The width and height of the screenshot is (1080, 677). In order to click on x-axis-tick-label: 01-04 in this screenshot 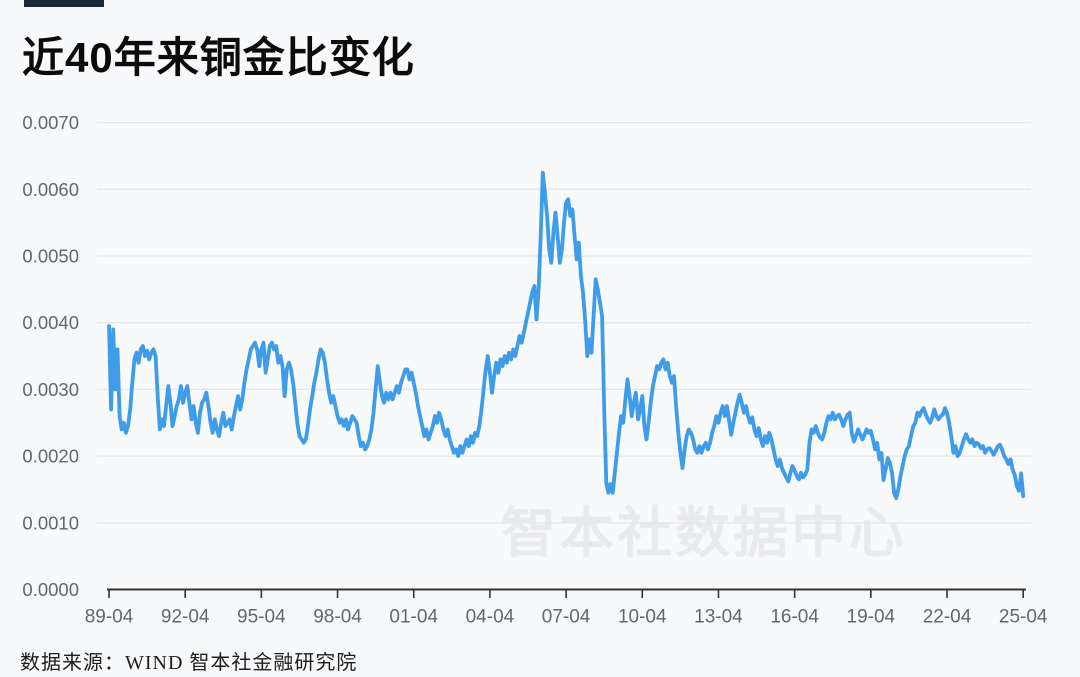, I will do `click(413, 617)`.